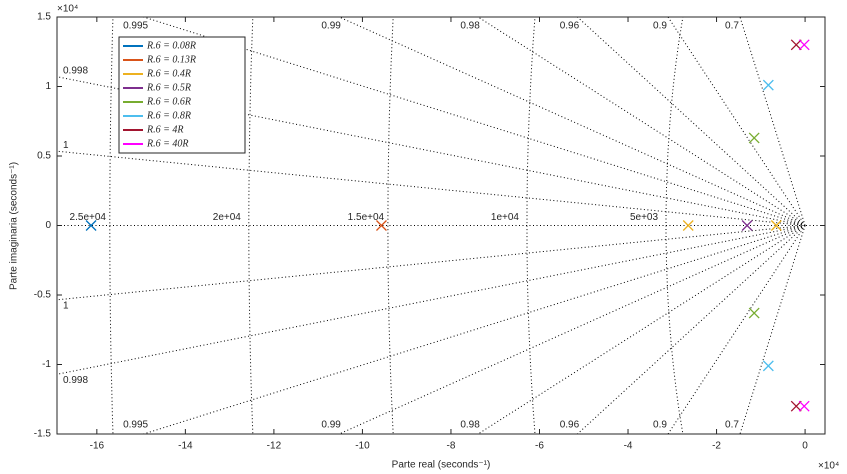  What do you see at coordinates (48, 86) in the screenshot?
I see `y-tick-label: 1` at bounding box center [48, 86].